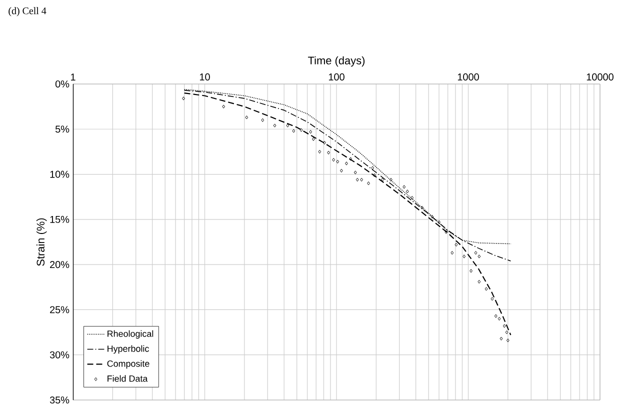 The width and height of the screenshot is (624, 407). I want to click on legend-label: Field Data, so click(128, 378).